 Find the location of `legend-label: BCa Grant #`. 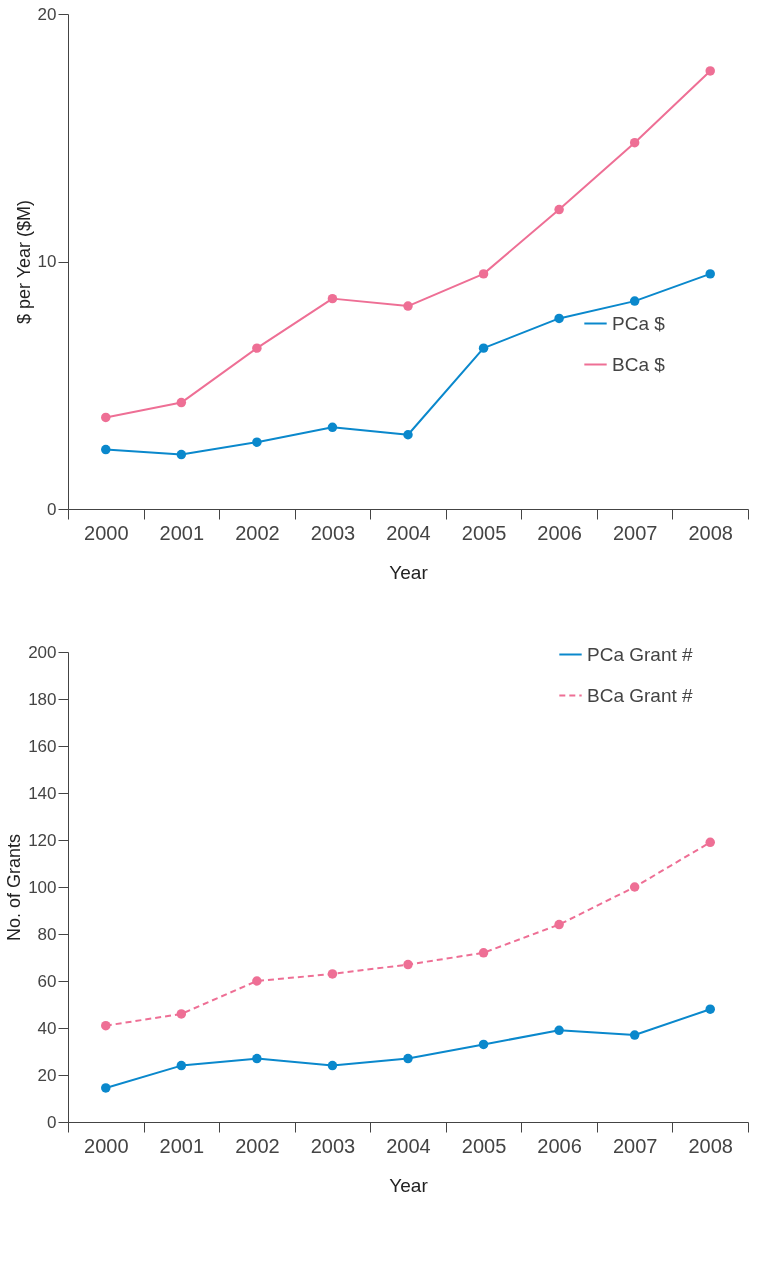

legend-label: BCa Grant # is located at coordinates (640, 695).